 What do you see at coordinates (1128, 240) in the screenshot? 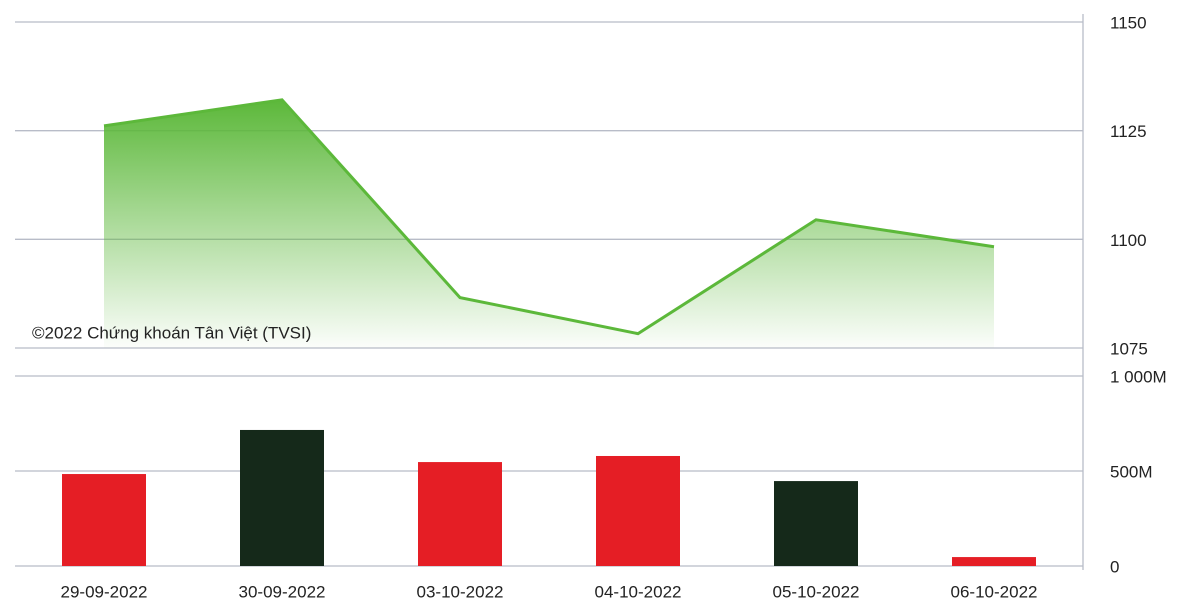
I see `y-tick-label: 1100` at bounding box center [1128, 240].